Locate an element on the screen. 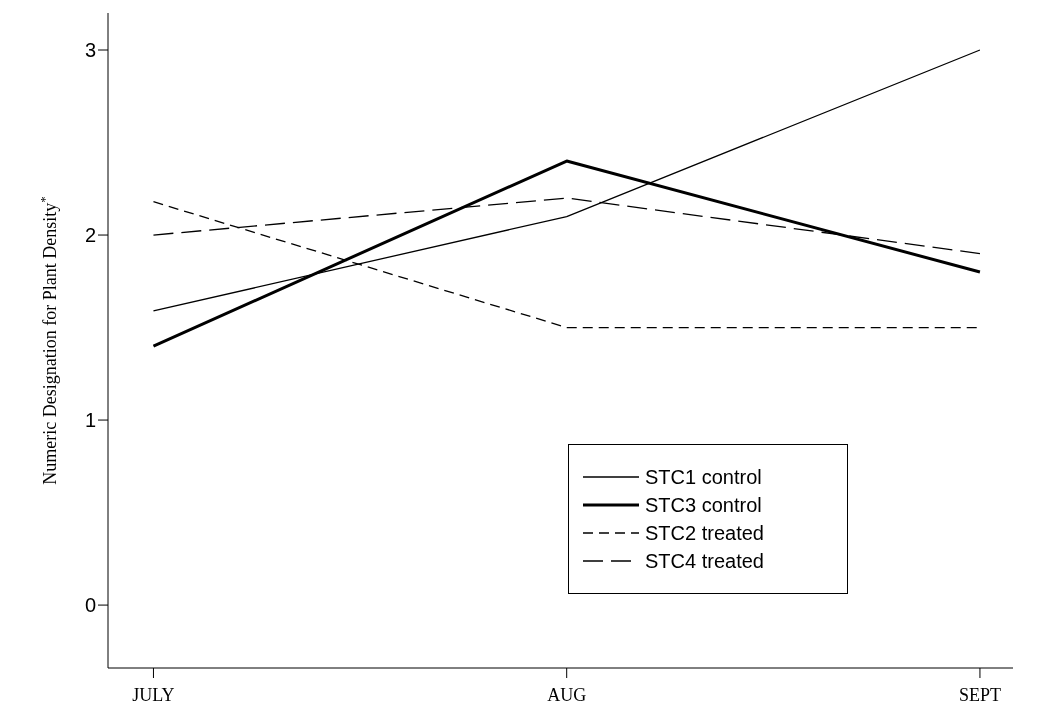 This screenshot has height=726, width=1041. y-tick-label: 3 is located at coordinates (90, 50).